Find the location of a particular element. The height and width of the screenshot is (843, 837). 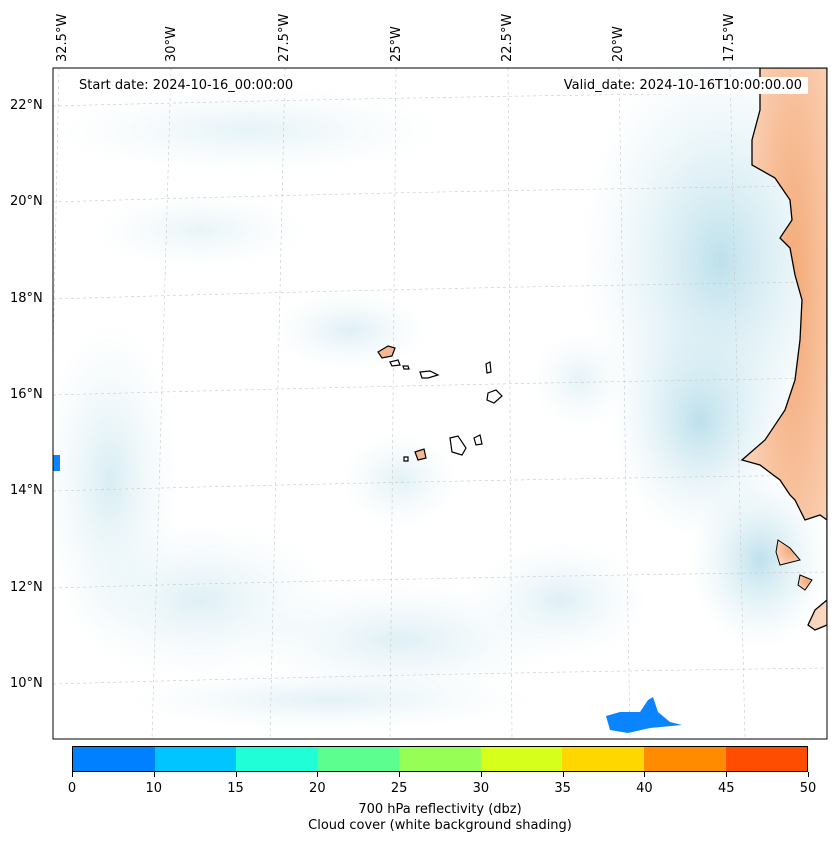

colorbar-tick-label: 30 is located at coordinates (481, 788).